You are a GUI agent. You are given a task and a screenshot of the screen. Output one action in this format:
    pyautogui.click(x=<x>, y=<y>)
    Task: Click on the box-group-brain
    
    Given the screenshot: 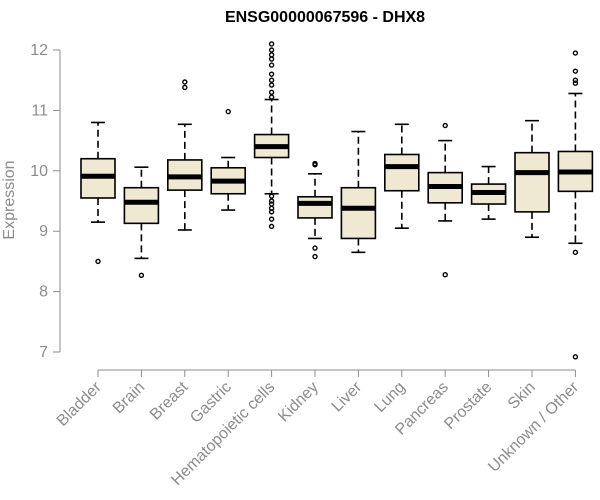 What is the action you would take?
    pyautogui.click(x=141, y=222)
    